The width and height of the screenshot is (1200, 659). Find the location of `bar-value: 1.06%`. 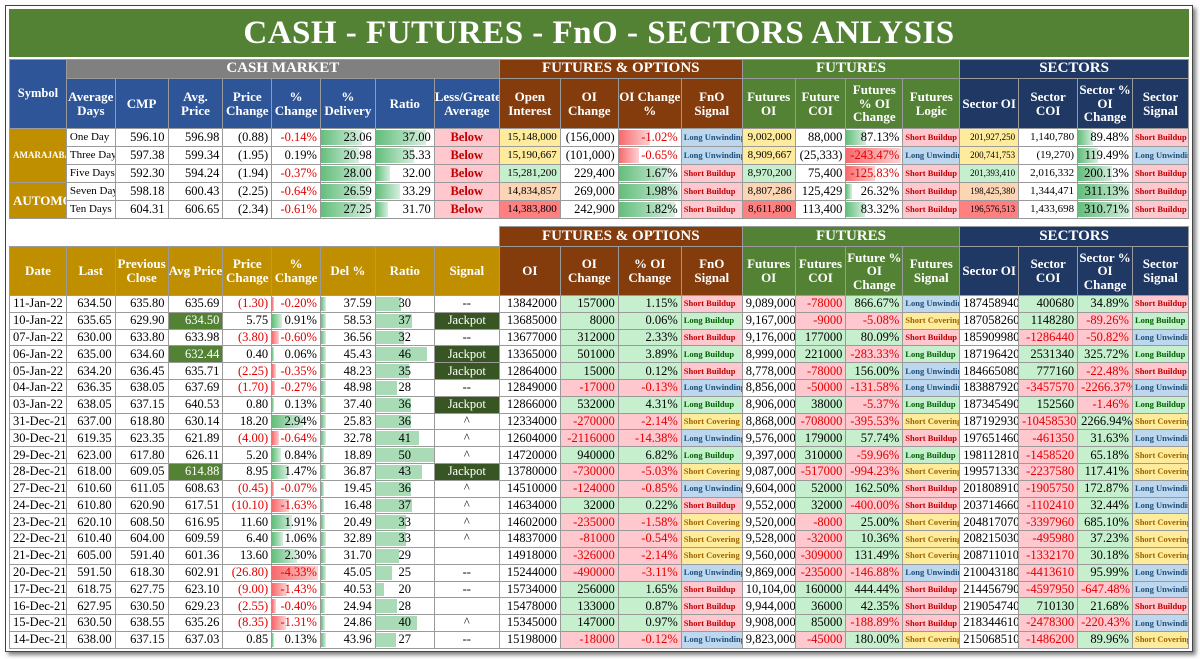

bar-value: 1.06% is located at coordinates (300, 538).